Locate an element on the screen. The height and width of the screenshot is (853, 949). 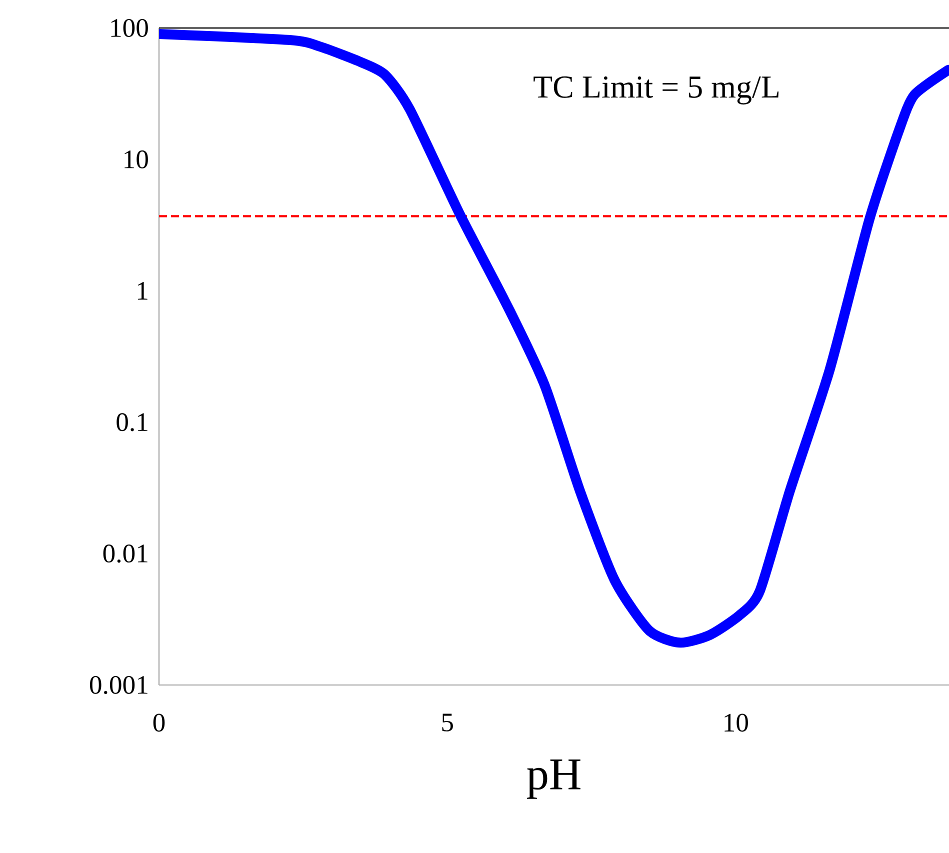
x-axis-title: pH is located at coordinates (553, 779).